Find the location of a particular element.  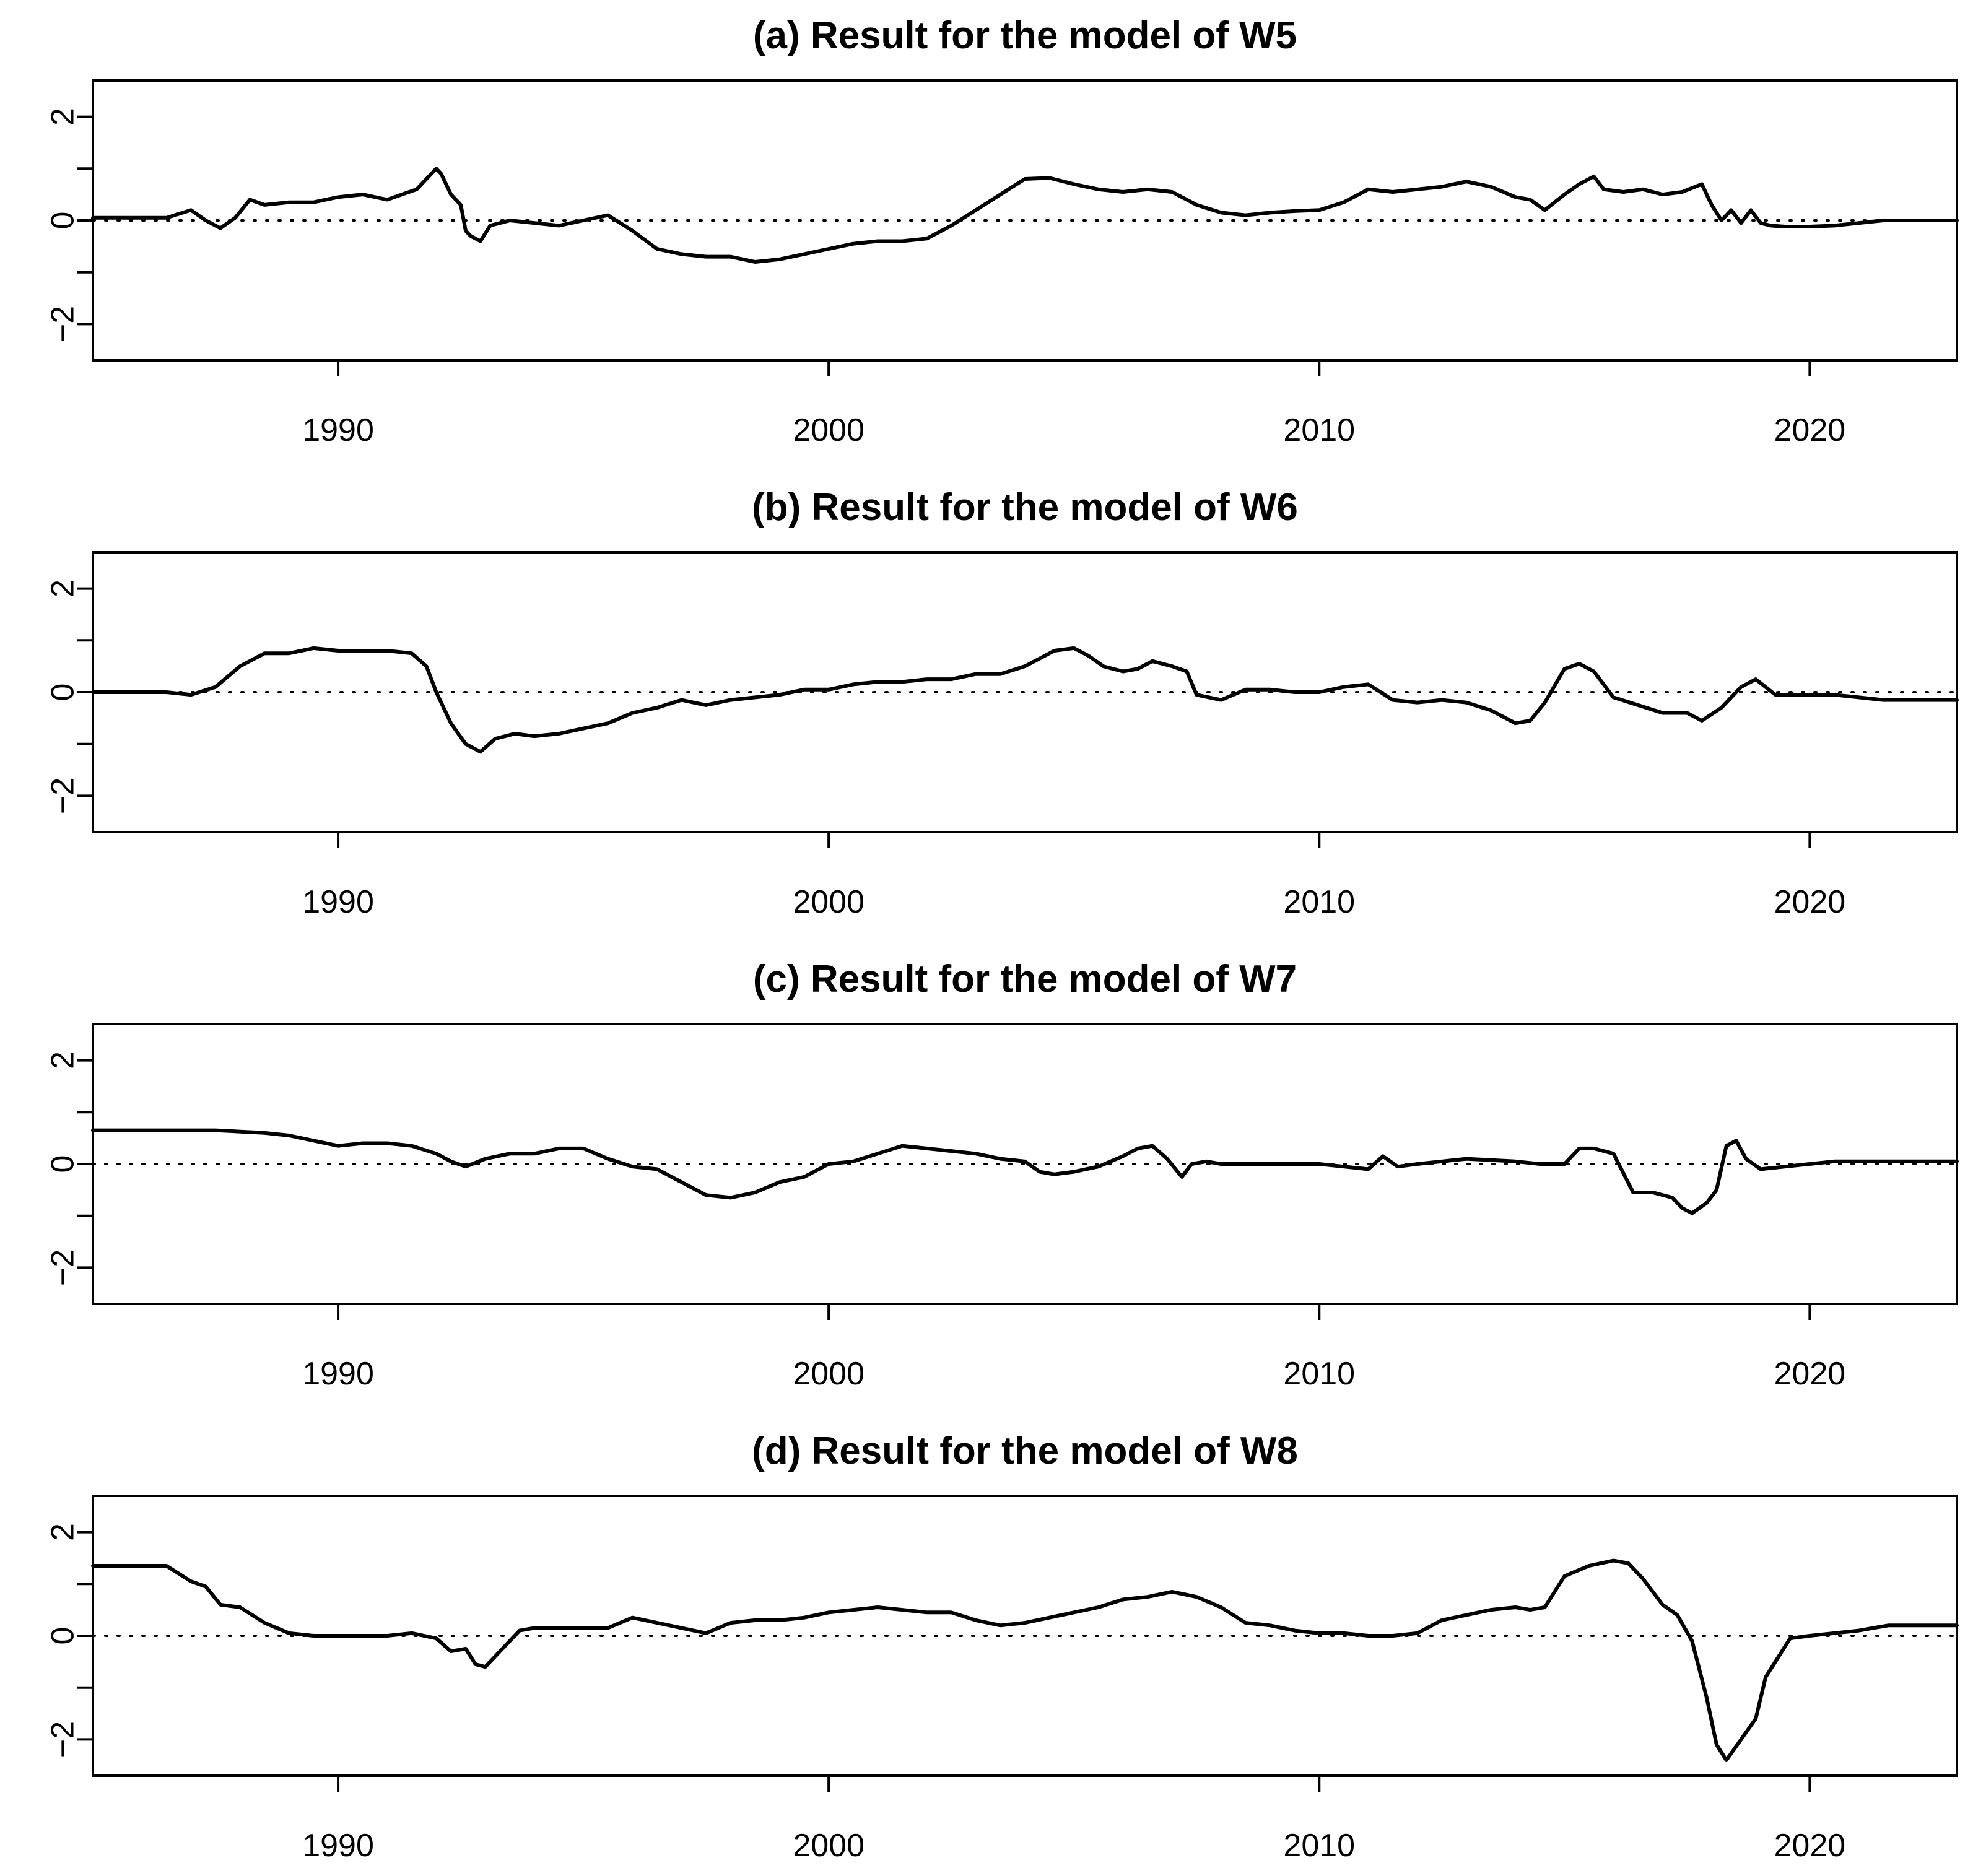

chart-title: (c) Result for the model of W7 is located at coordinates (1025, 979).